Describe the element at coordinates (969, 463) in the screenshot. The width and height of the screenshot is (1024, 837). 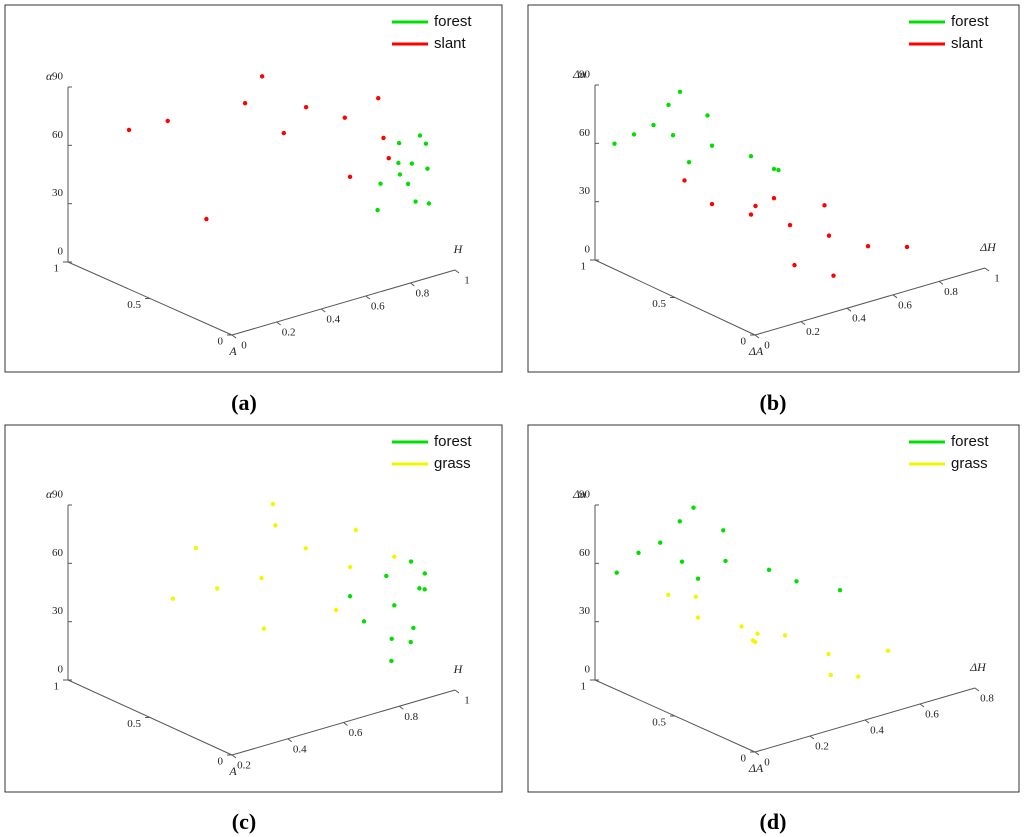
I see `legend-label: grass` at that location.